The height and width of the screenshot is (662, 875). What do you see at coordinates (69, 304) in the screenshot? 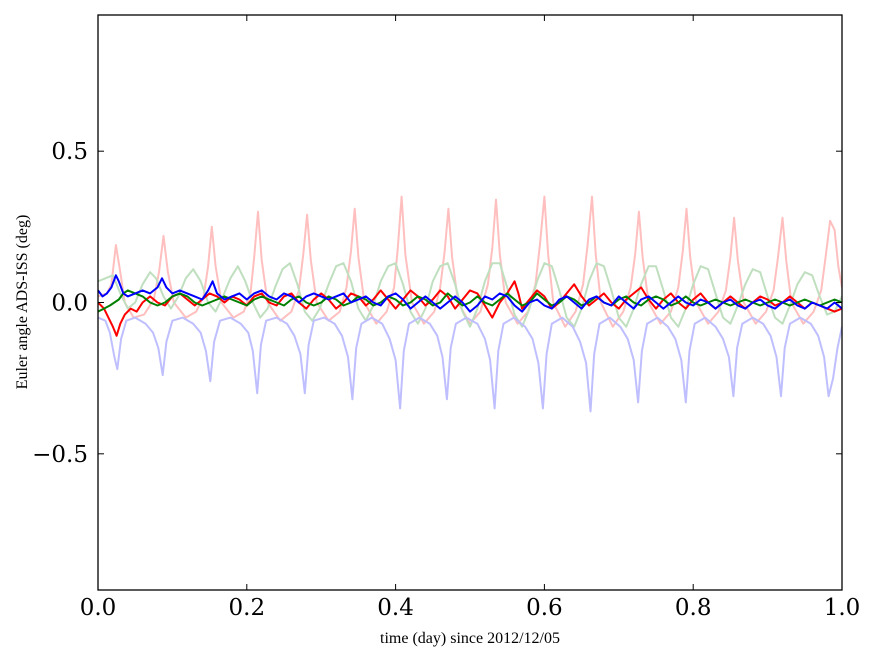
I see `y-tick-label: 0.0` at bounding box center [69, 304].